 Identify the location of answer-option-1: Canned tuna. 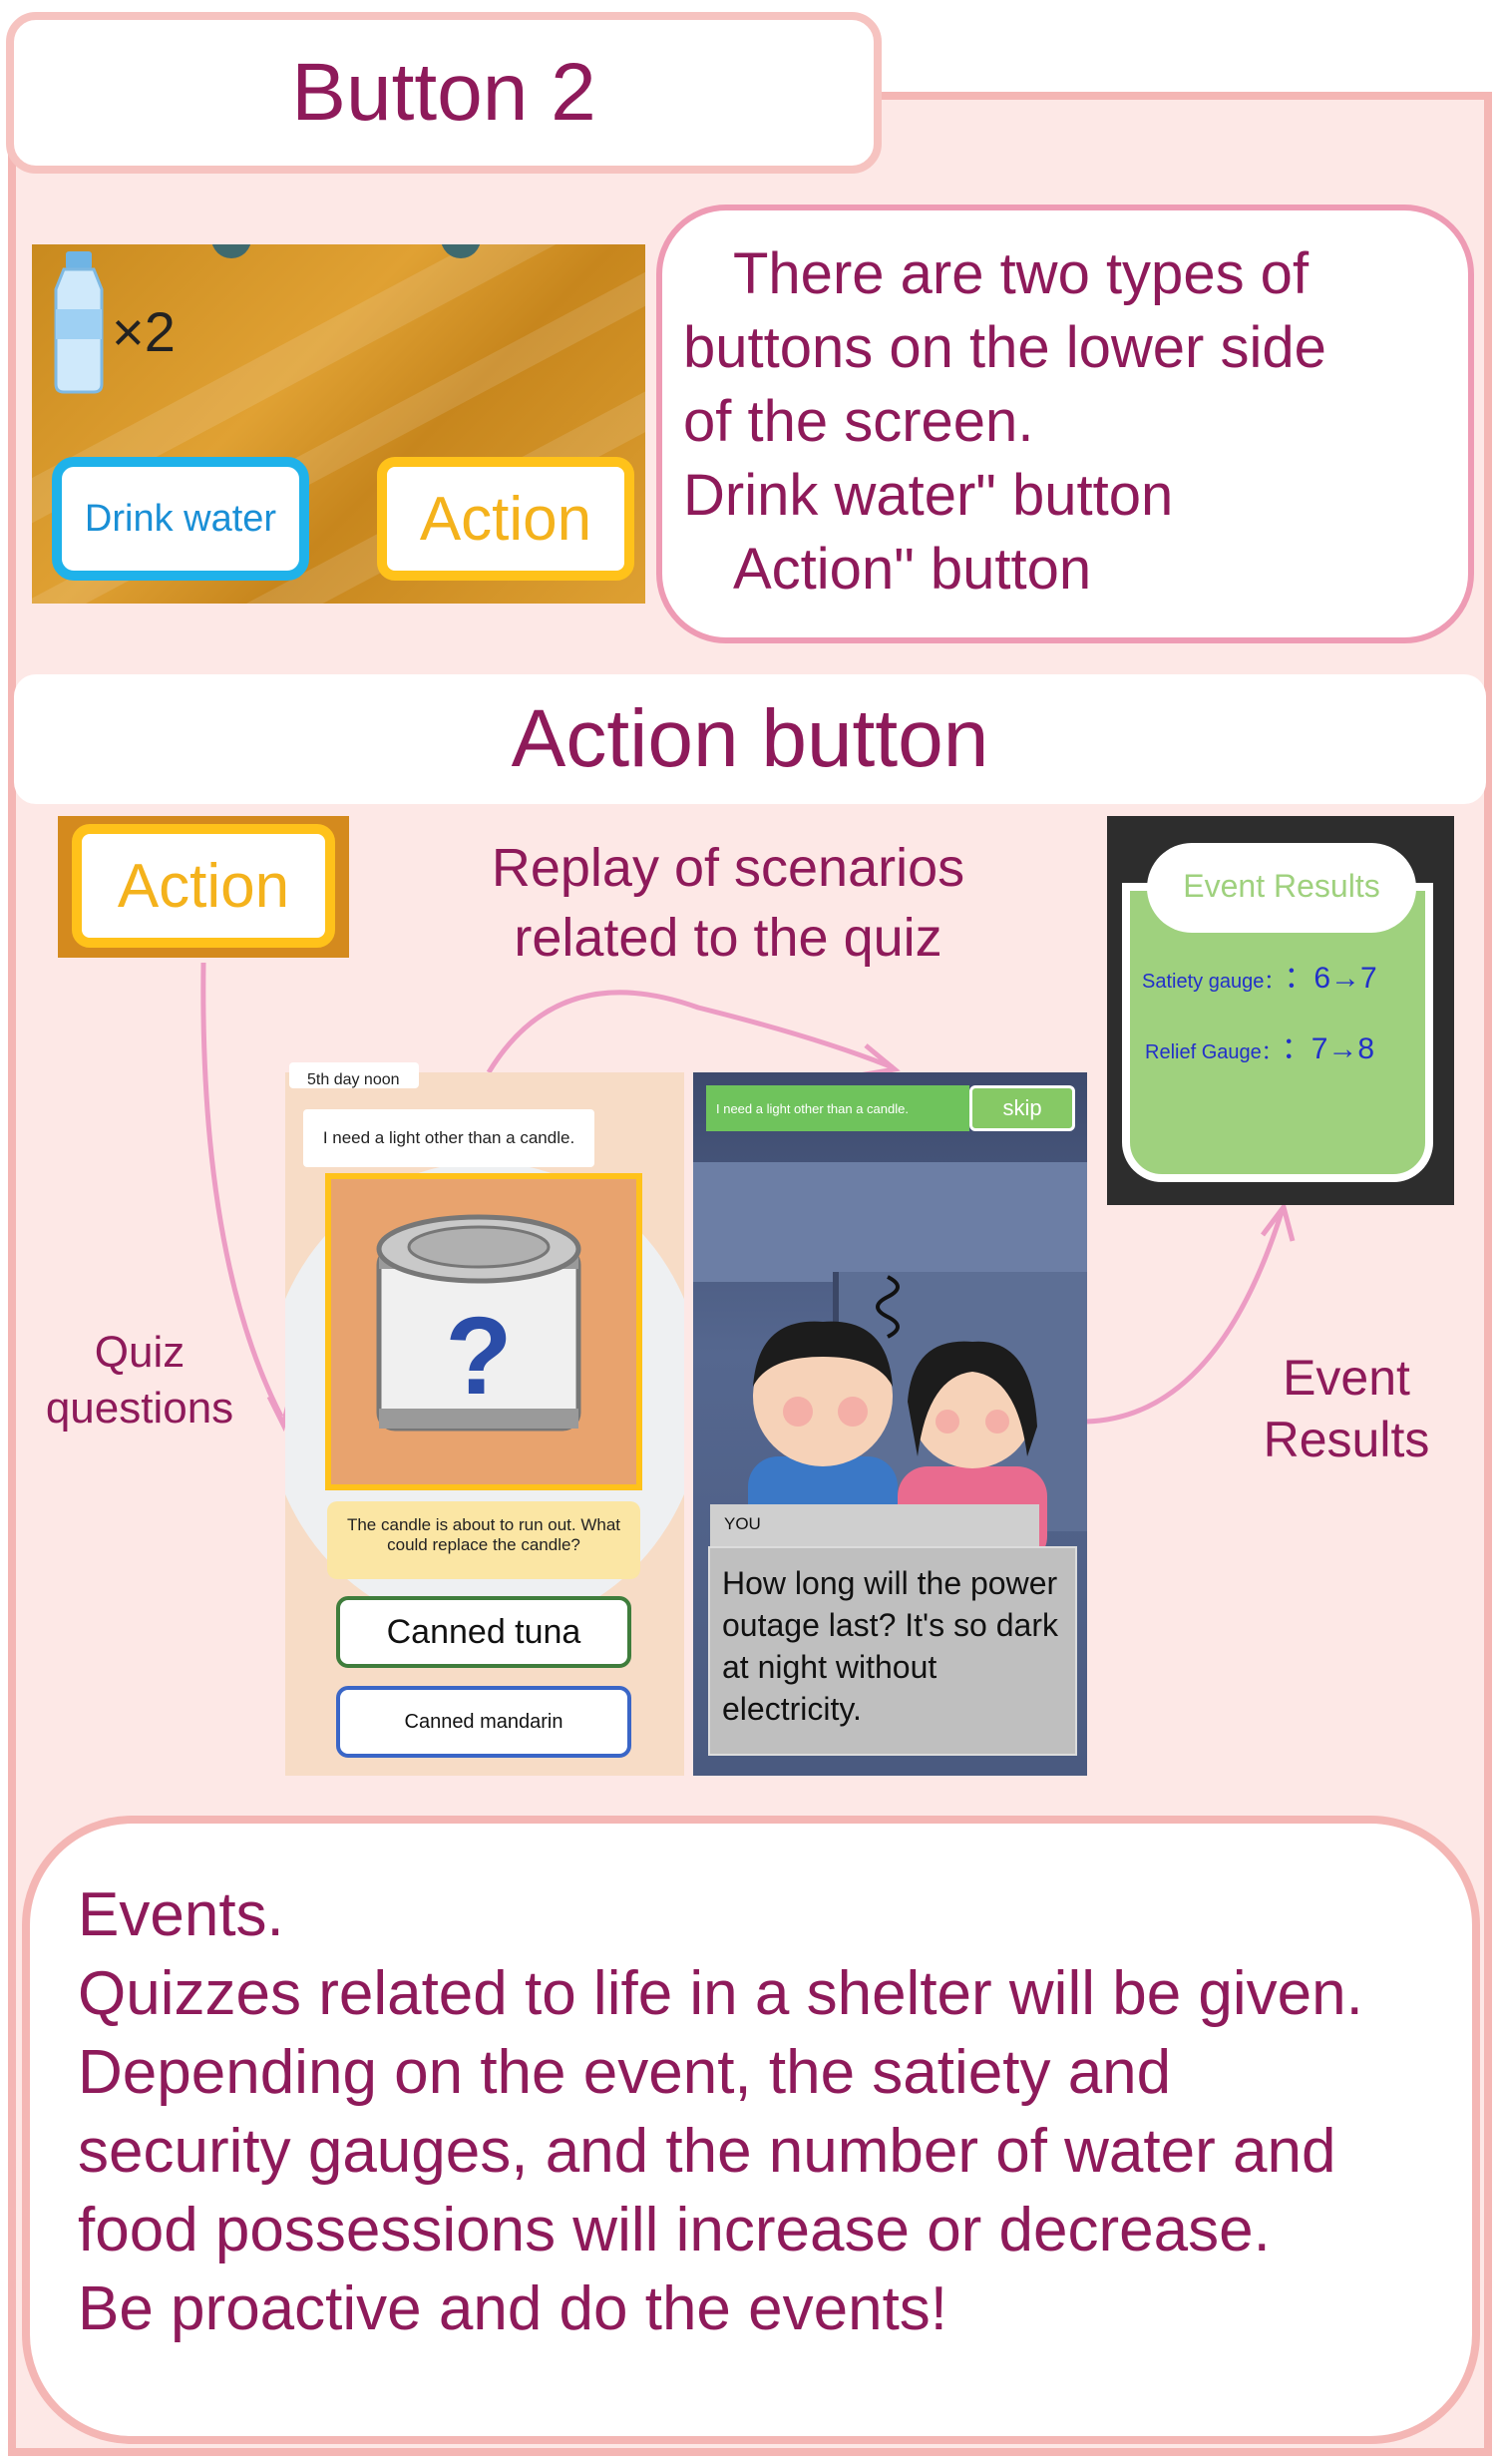
(483, 1632).